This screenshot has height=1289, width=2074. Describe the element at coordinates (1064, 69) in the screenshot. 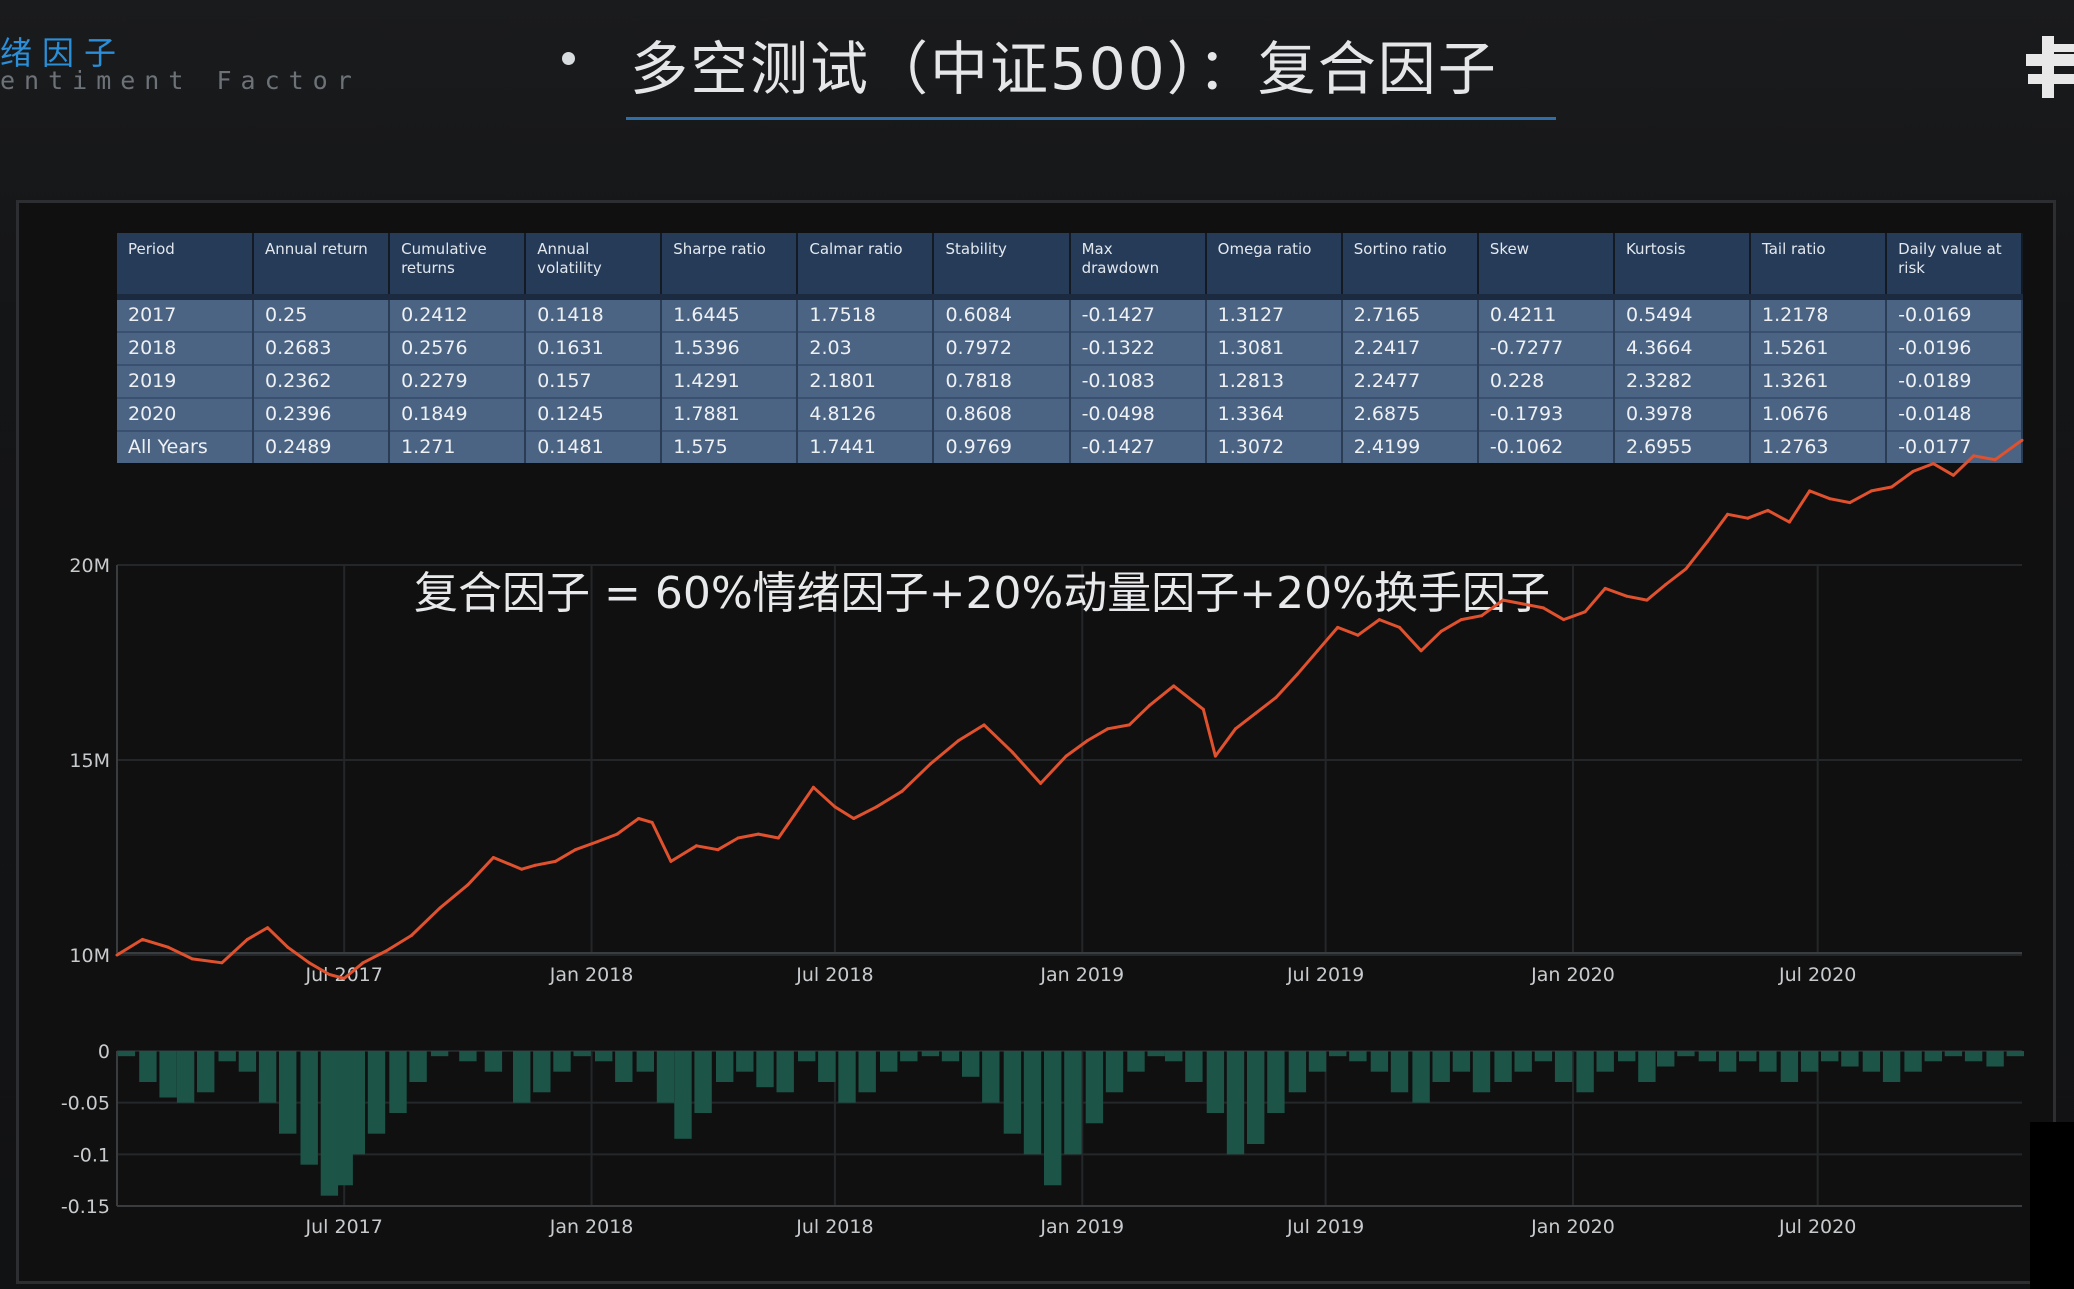

I see `page-title: 多空测试（中证500）：复合因子` at that location.